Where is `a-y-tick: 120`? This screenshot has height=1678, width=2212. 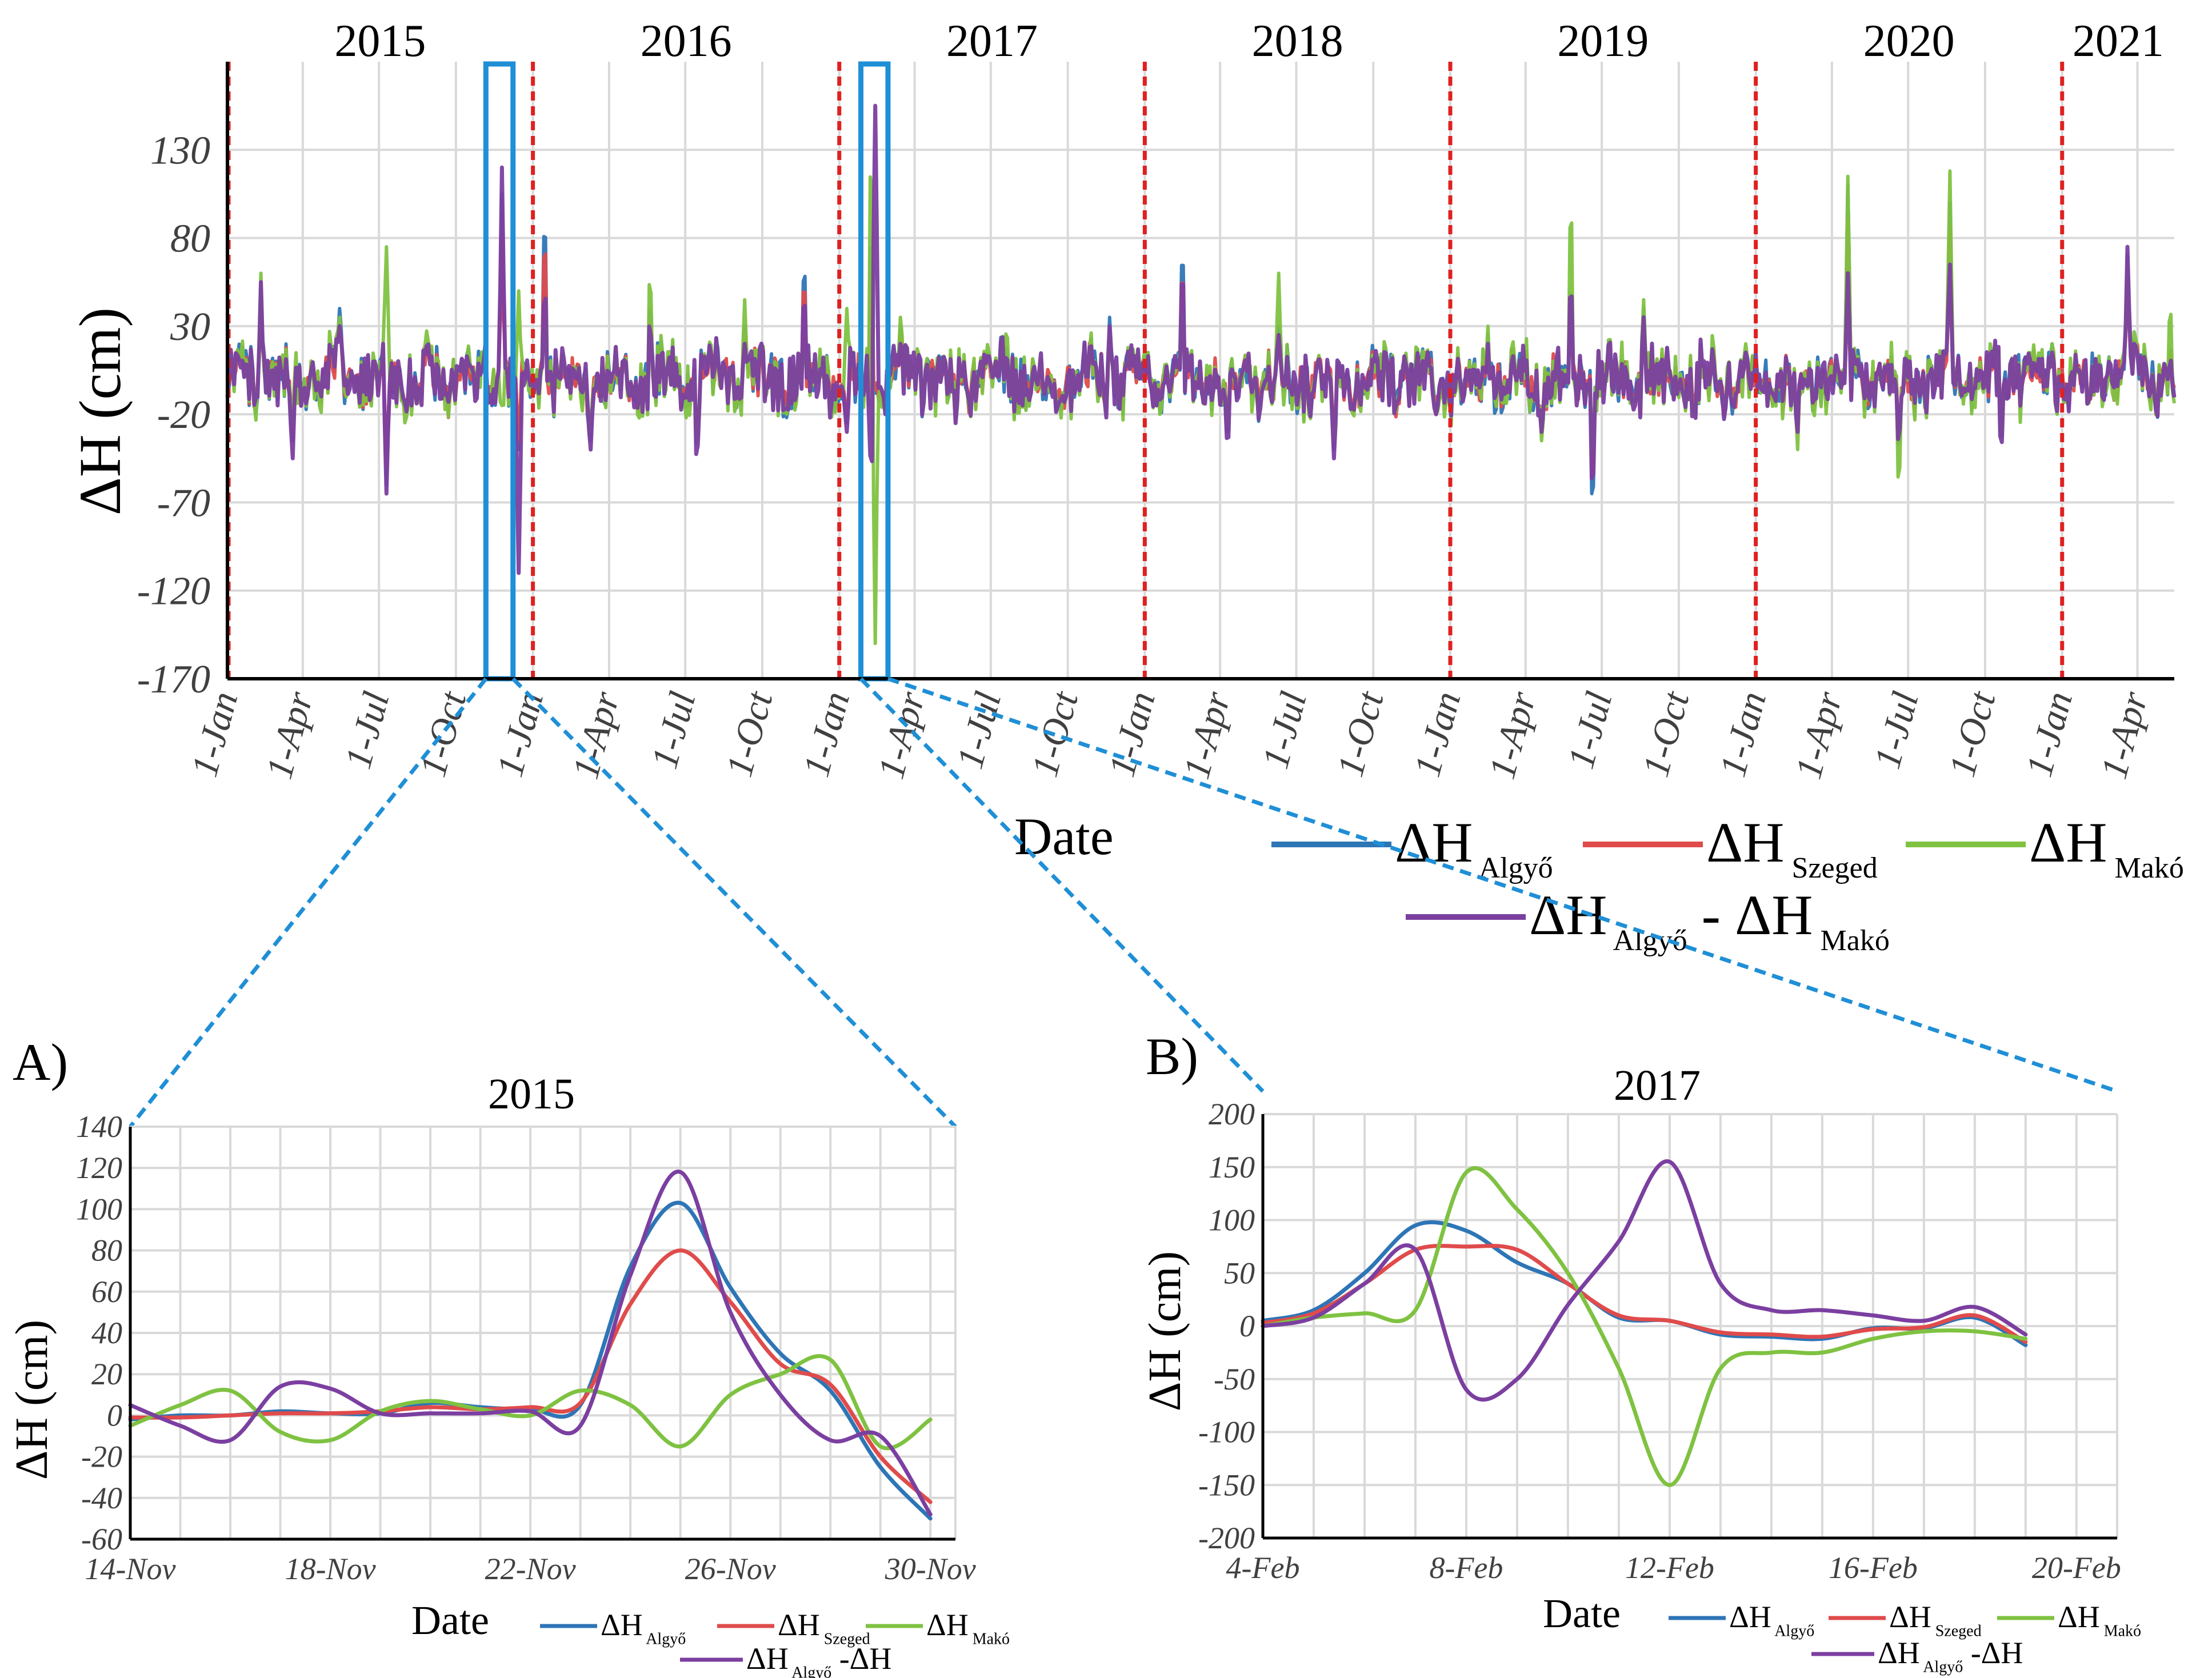
a-y-tick: 120 is located at coordinates (99, 1168).